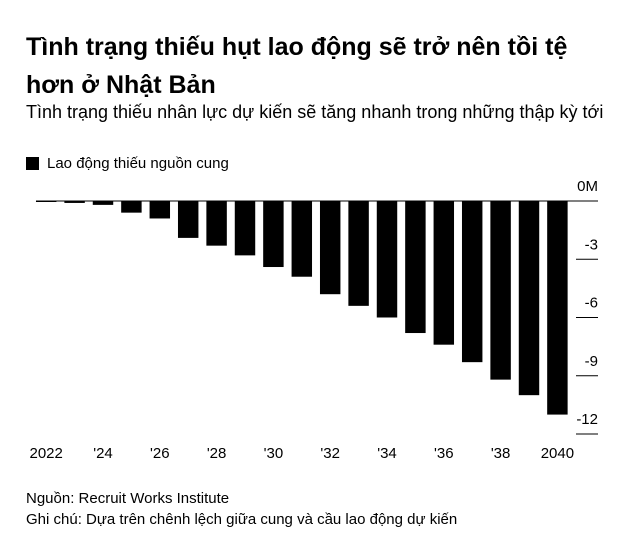  Describe the element at coordinates (587, 419) in the screenshot. I see `y-tick-label: -12` at that location.